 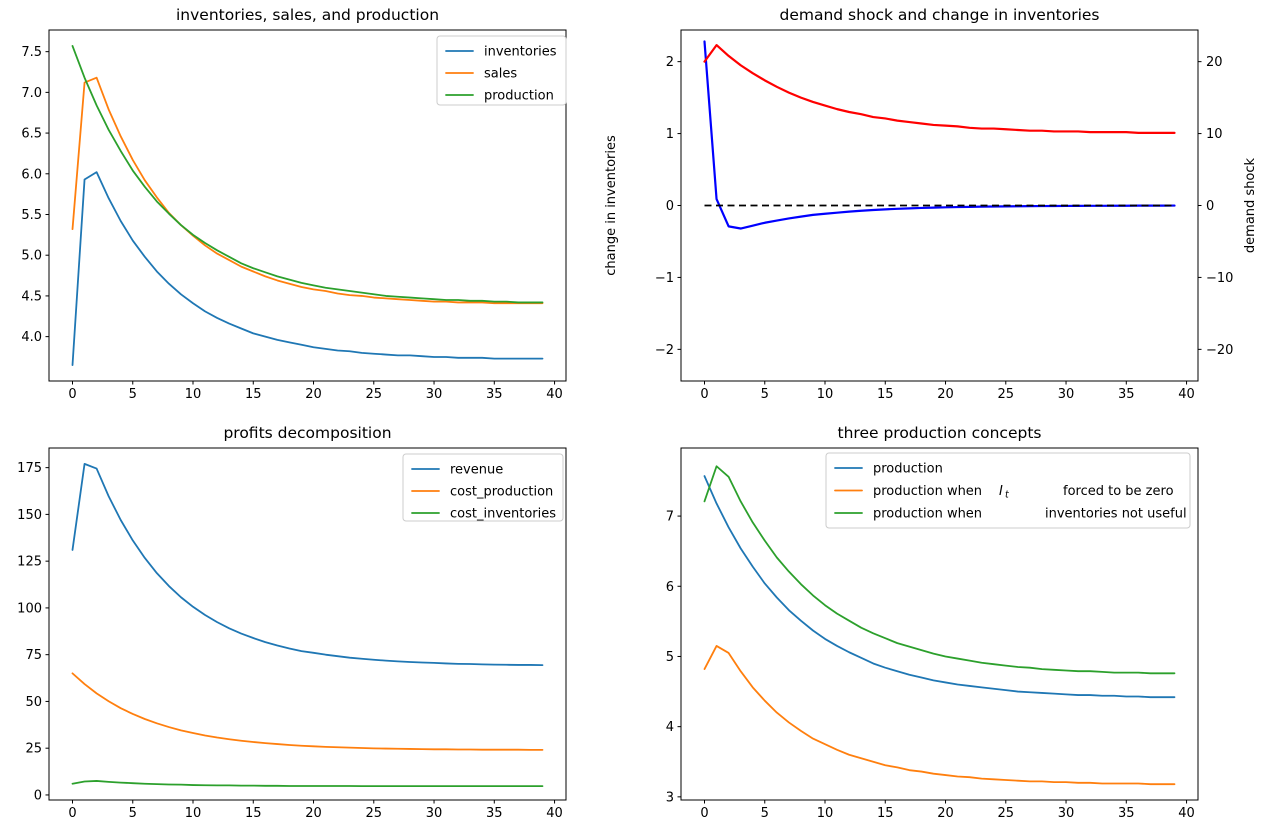 I want to click on series-cost_inventories, so click(x=307, y=784).